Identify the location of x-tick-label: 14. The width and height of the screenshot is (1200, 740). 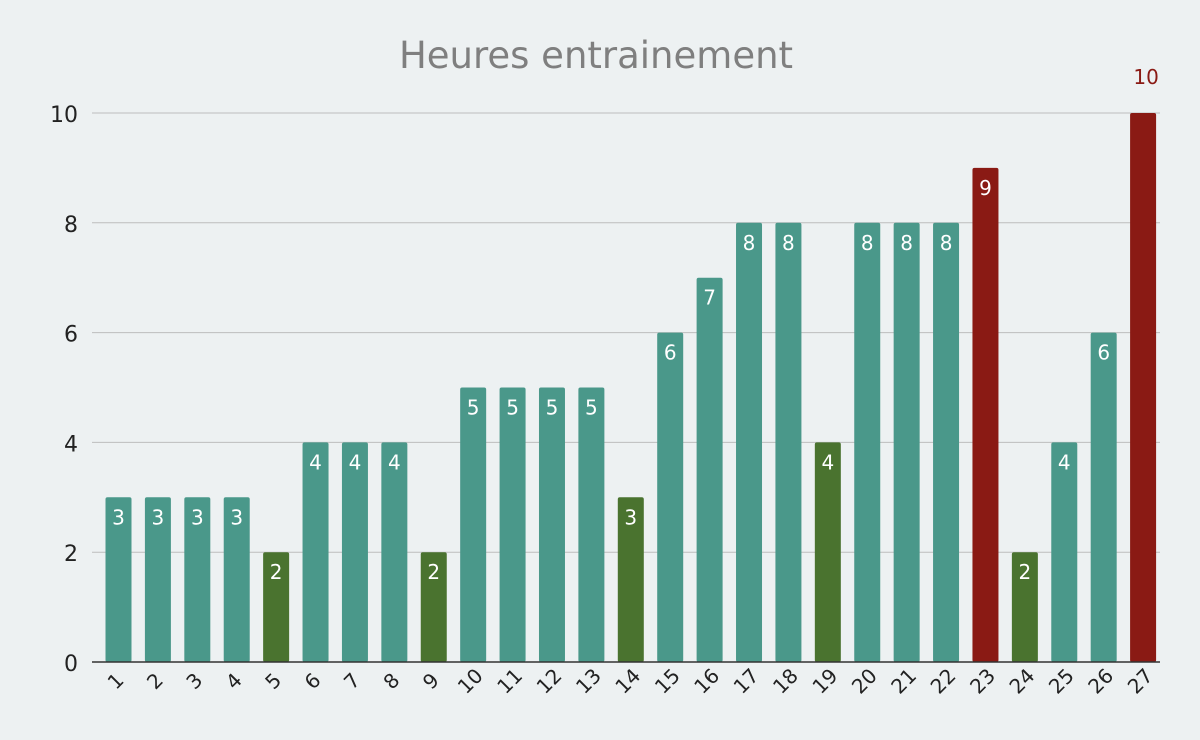
(627, 681).